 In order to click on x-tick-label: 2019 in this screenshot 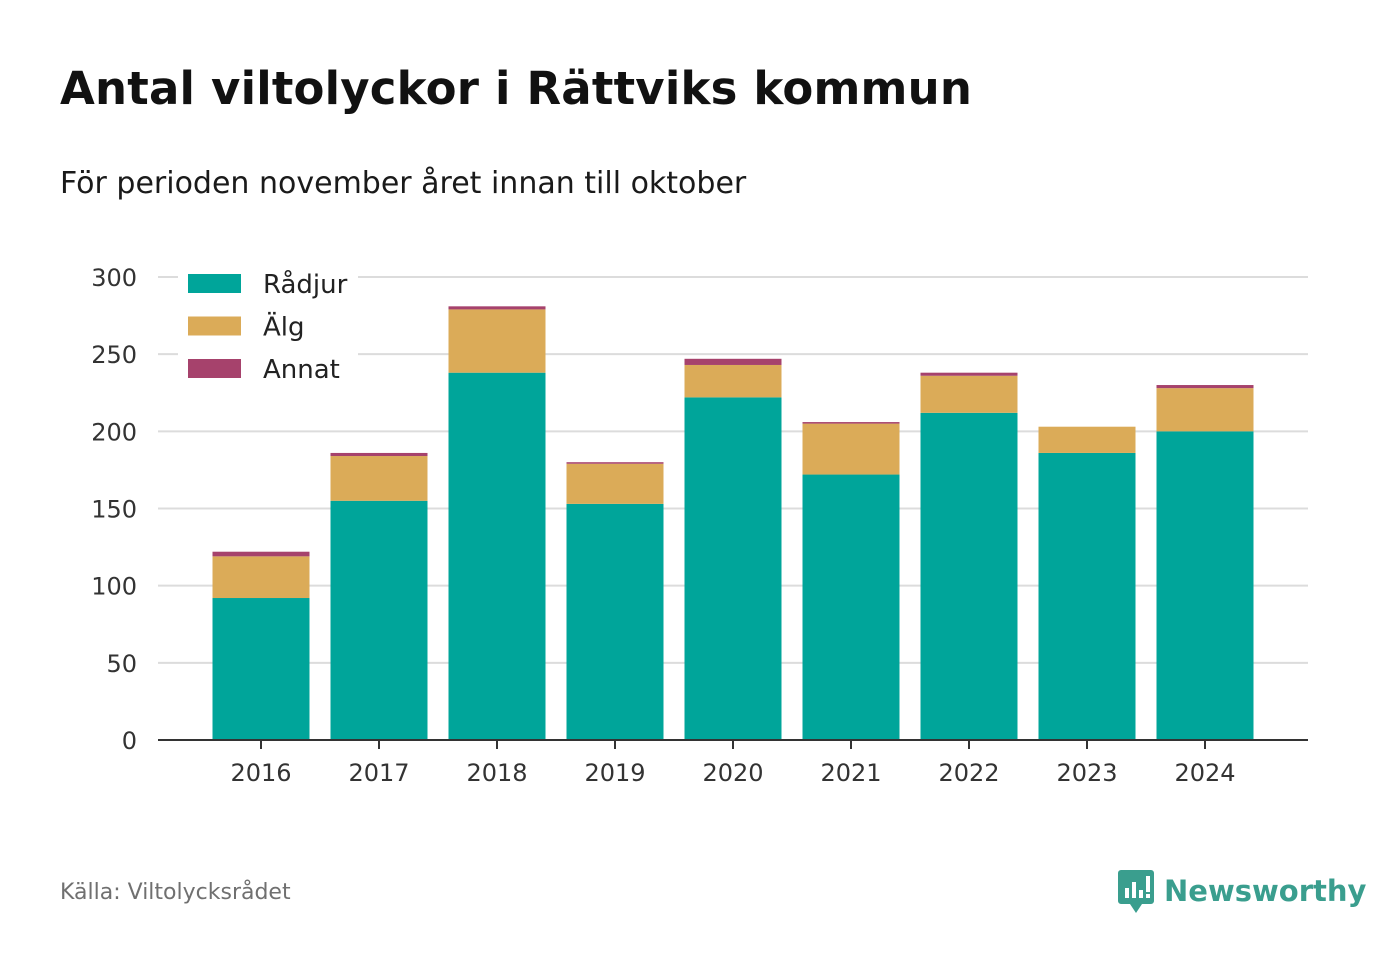, I will do `click(614, 773)`.